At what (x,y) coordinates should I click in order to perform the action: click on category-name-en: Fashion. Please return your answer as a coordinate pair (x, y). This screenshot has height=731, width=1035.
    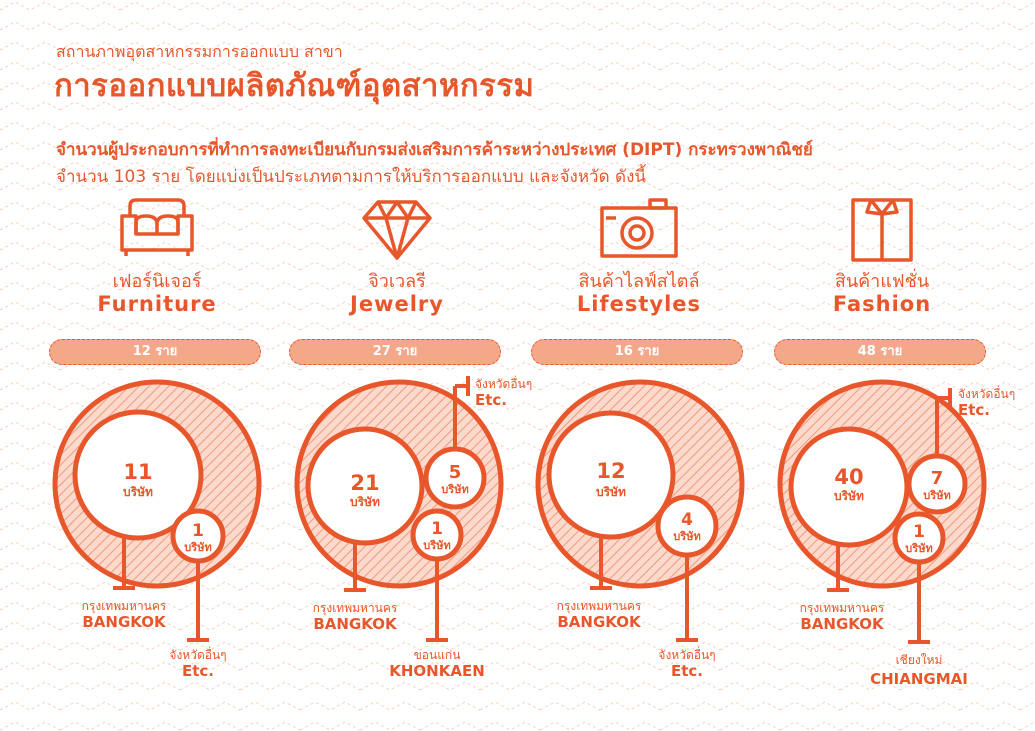
    Looking at the image, I should click on (882, 304).